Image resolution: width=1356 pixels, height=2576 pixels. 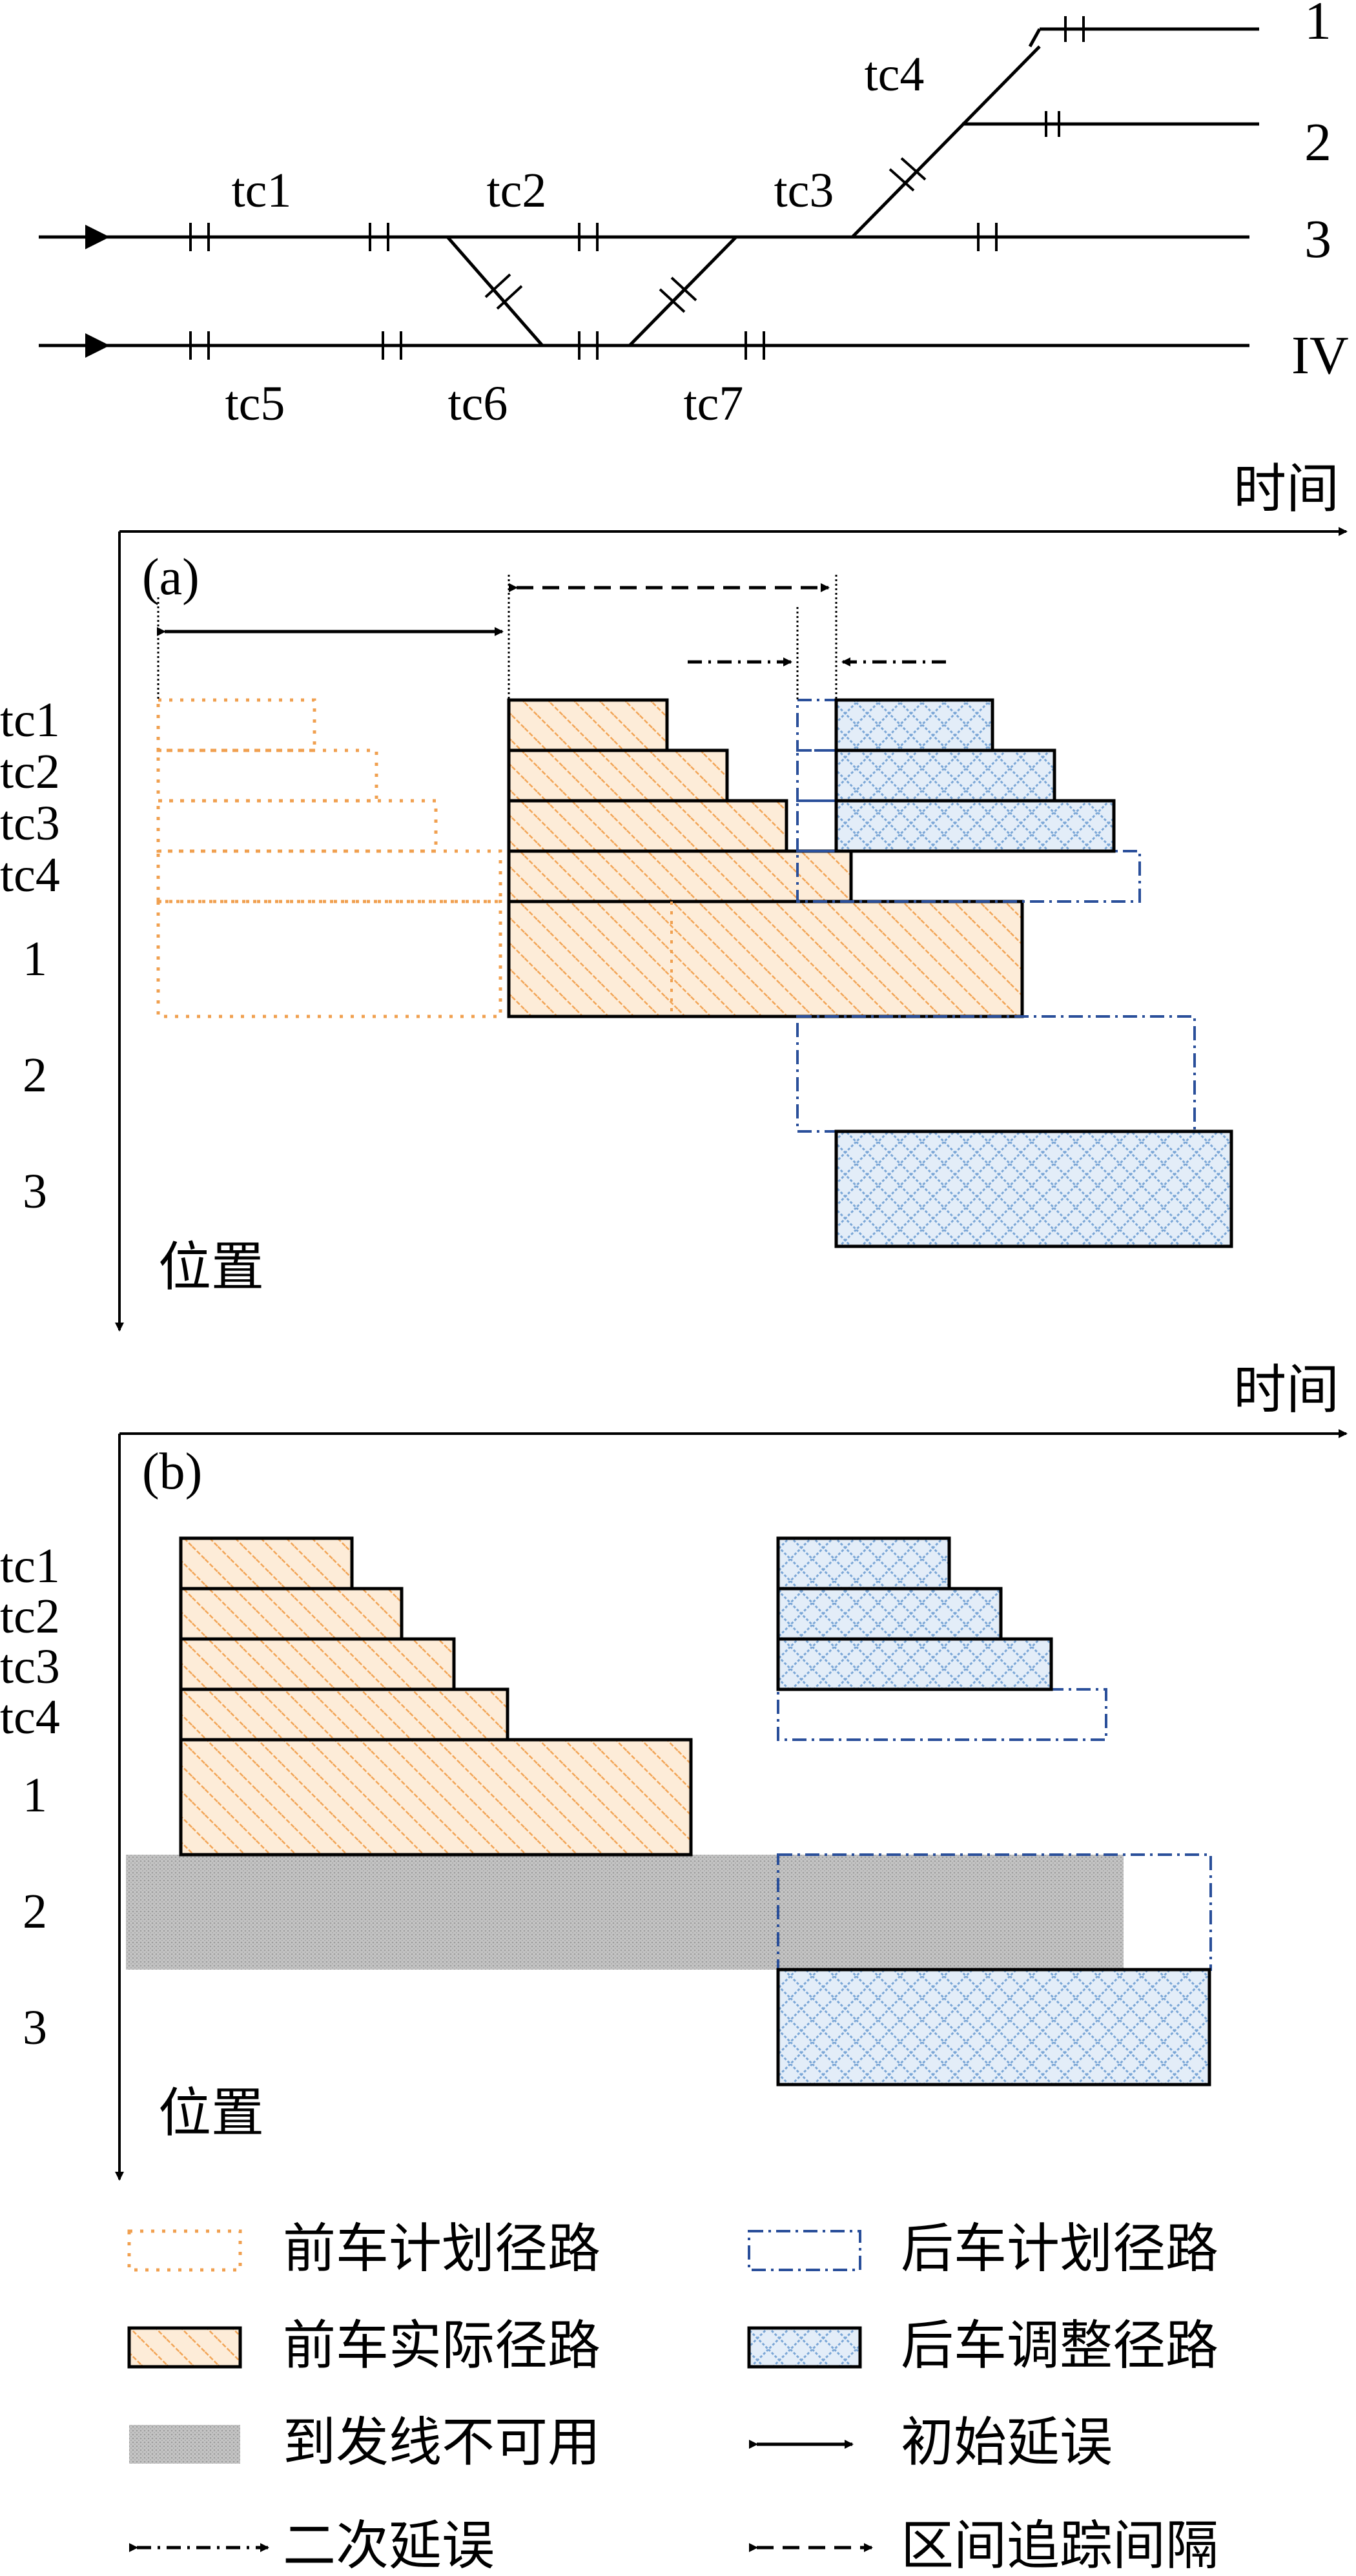 I want to click on panel-label: (a), so click(x=171, y=577).